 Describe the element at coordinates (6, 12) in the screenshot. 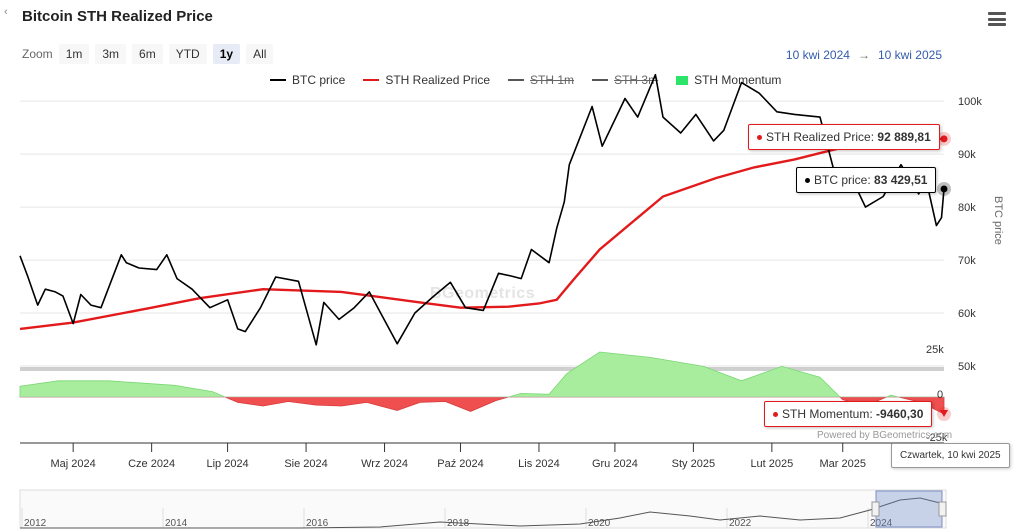

I see `back-icon: ‹` at that location.